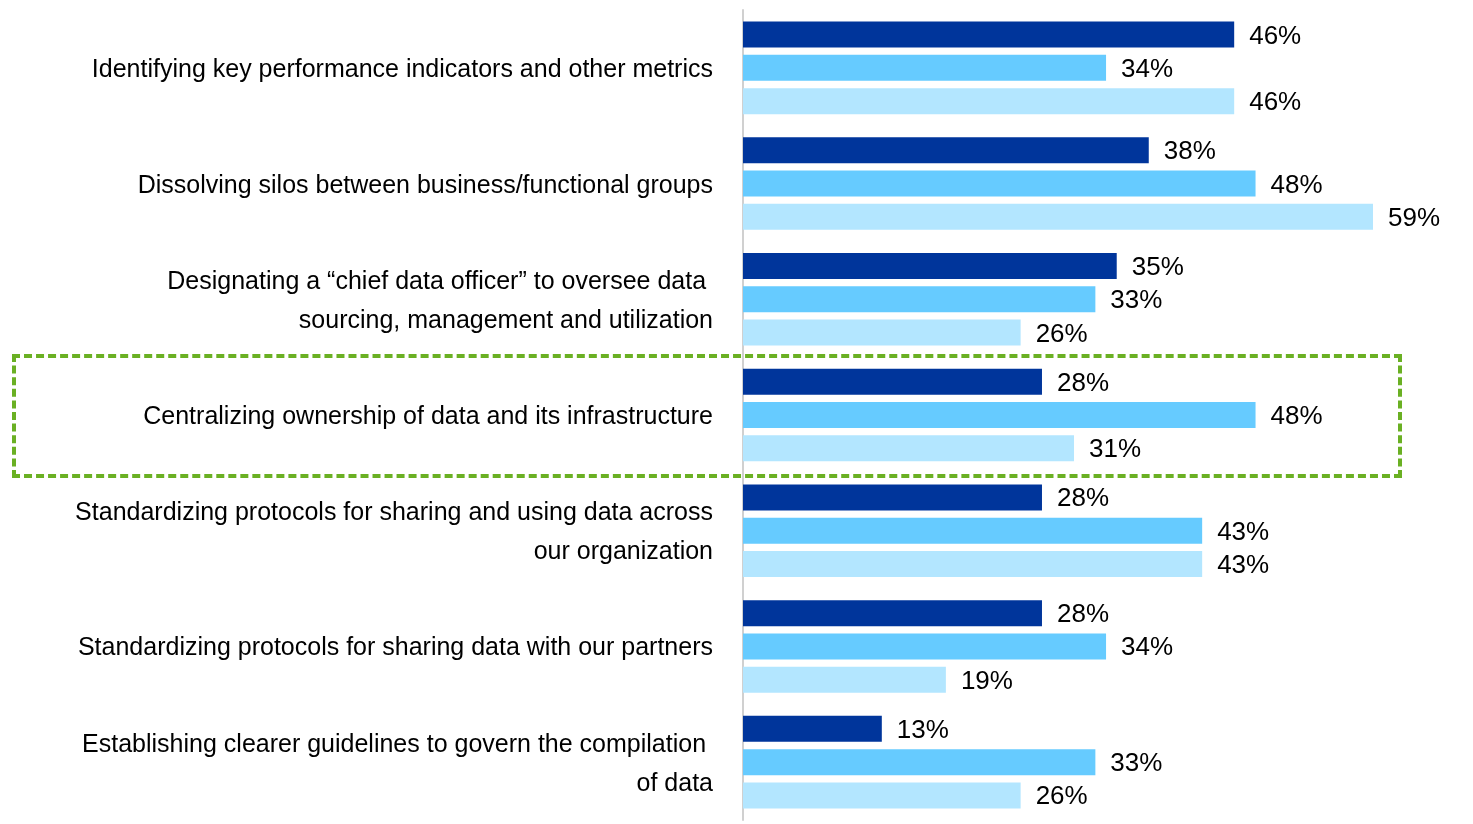 The height and width of the screenshot is (824, 1473). What do you see at coordinates (425, 183) in the screenshot?
I see `y-tick-label: Dissolving silos between business/functional groups` at bounding box center [425, 183].